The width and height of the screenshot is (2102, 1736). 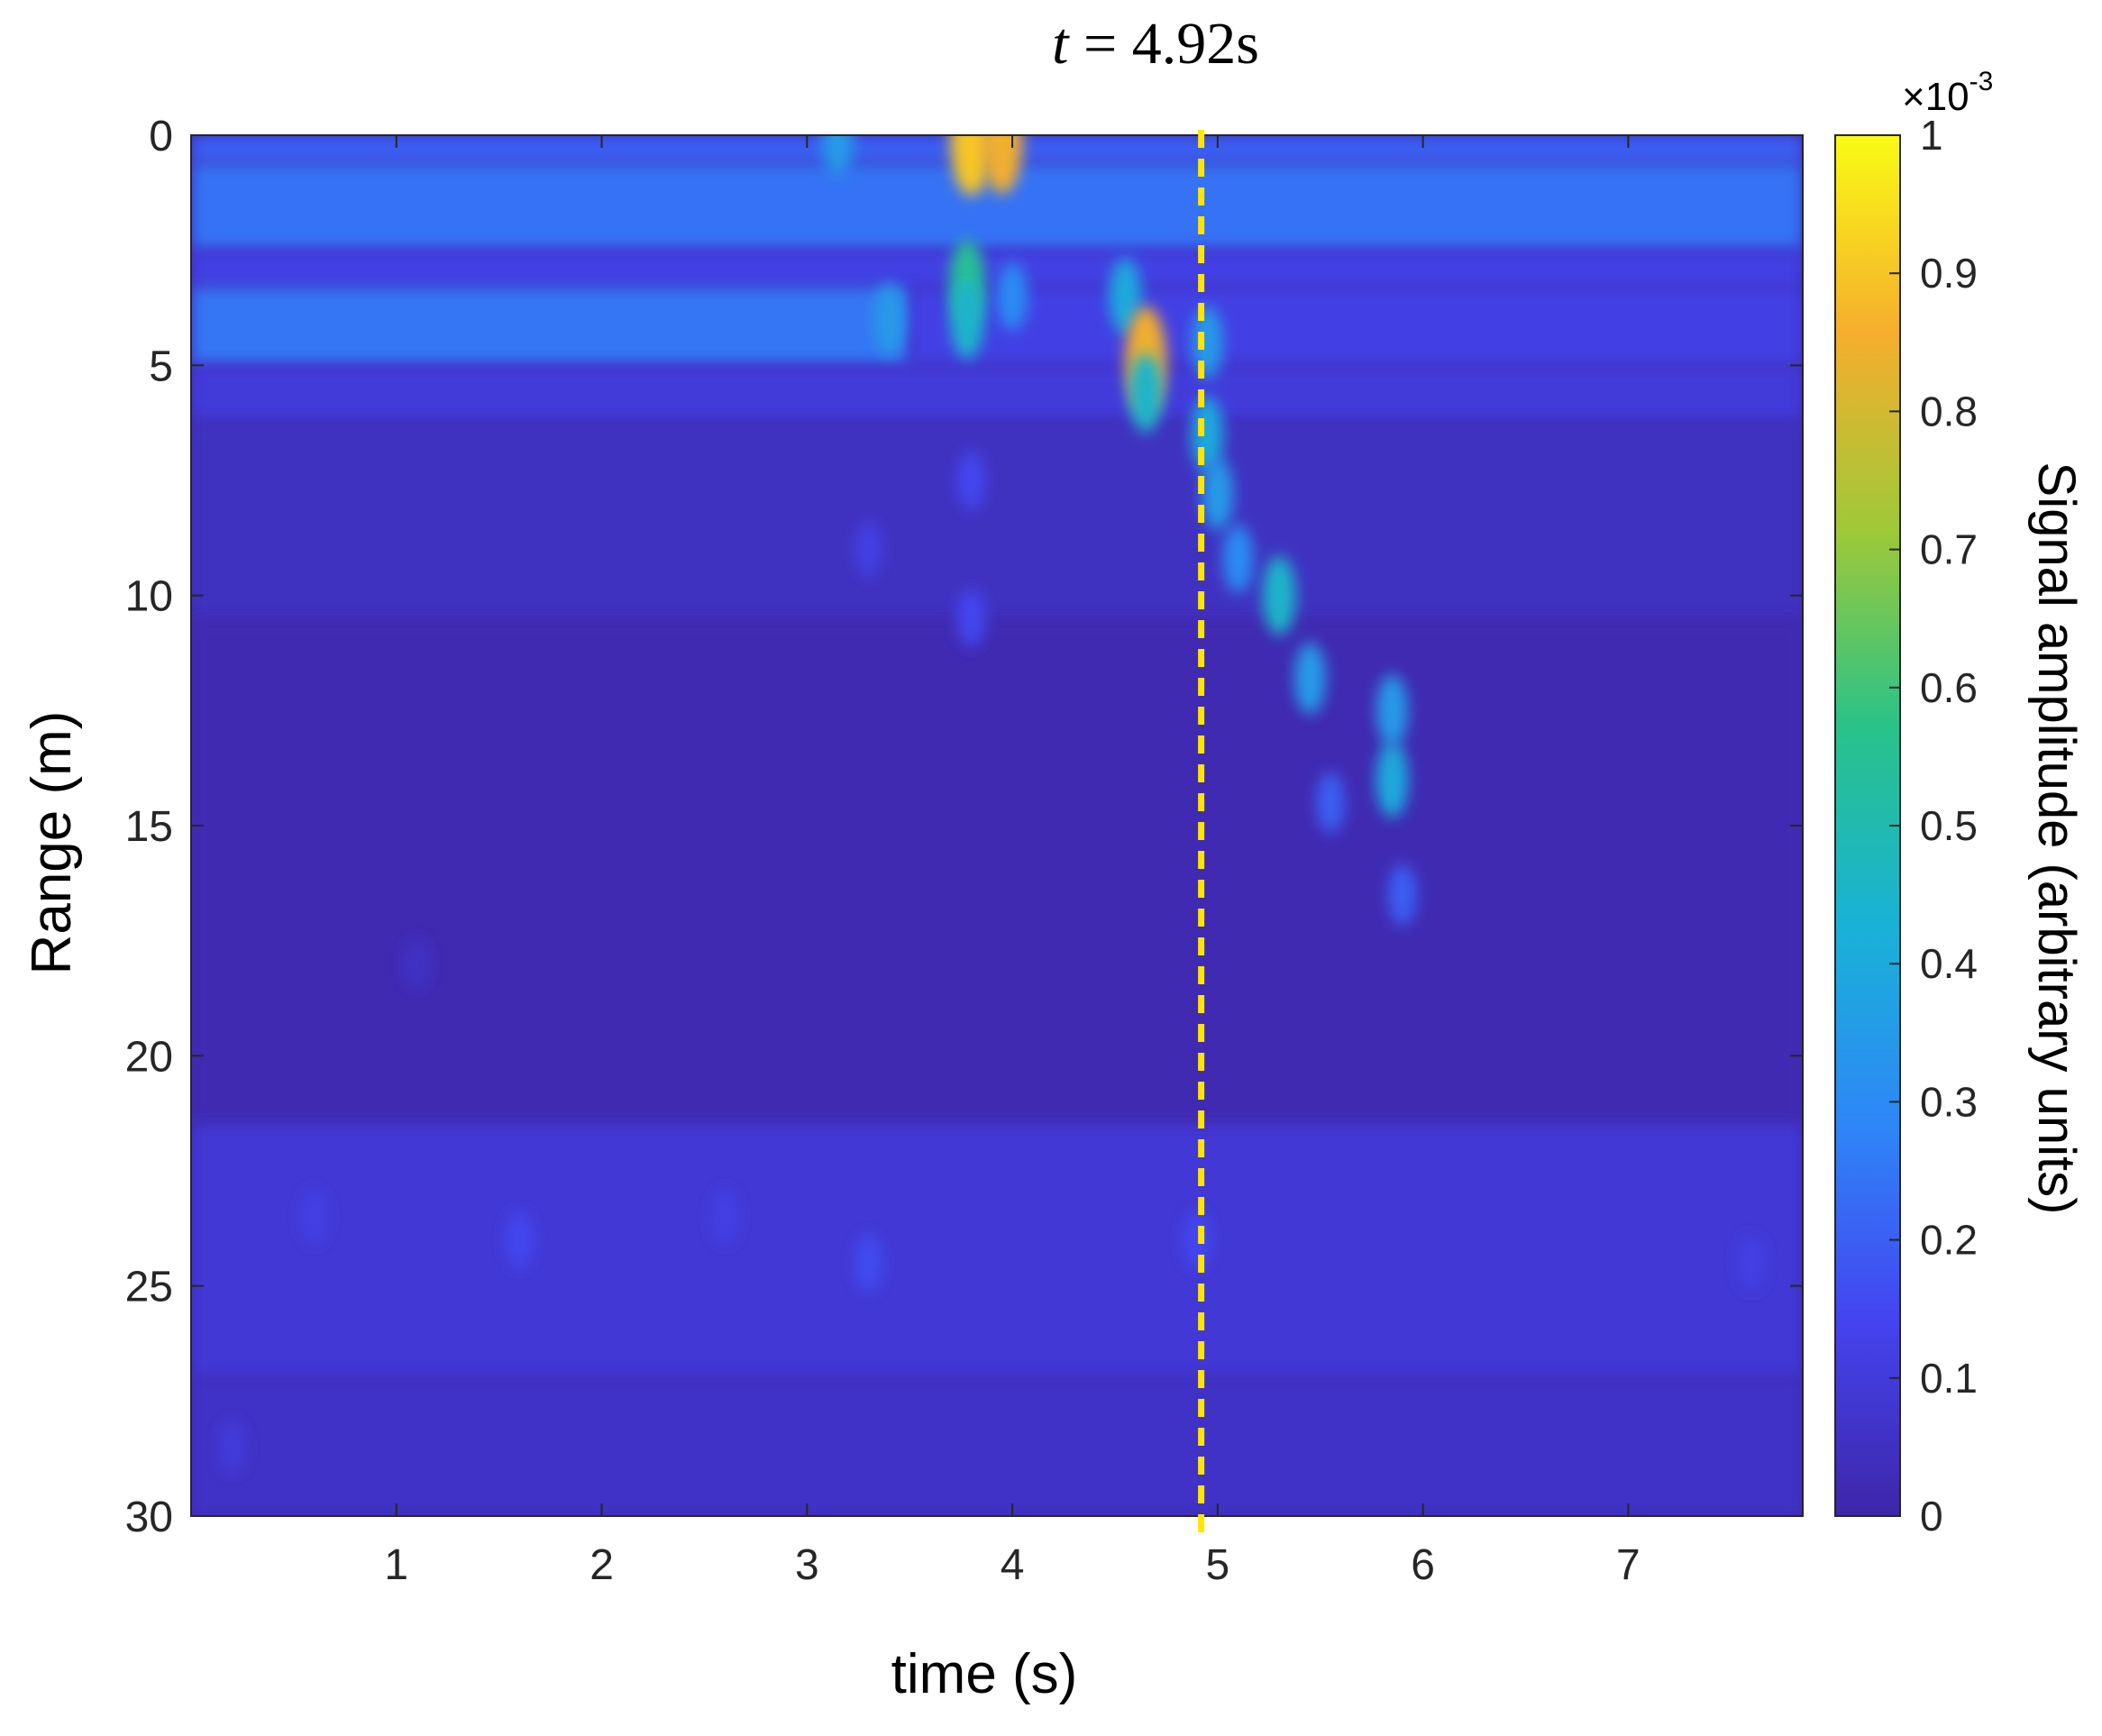 What do you see at coordinates (149, 597) in the screenshot?
I see `y-tick-label: 10` at bounding box center [149, 597].